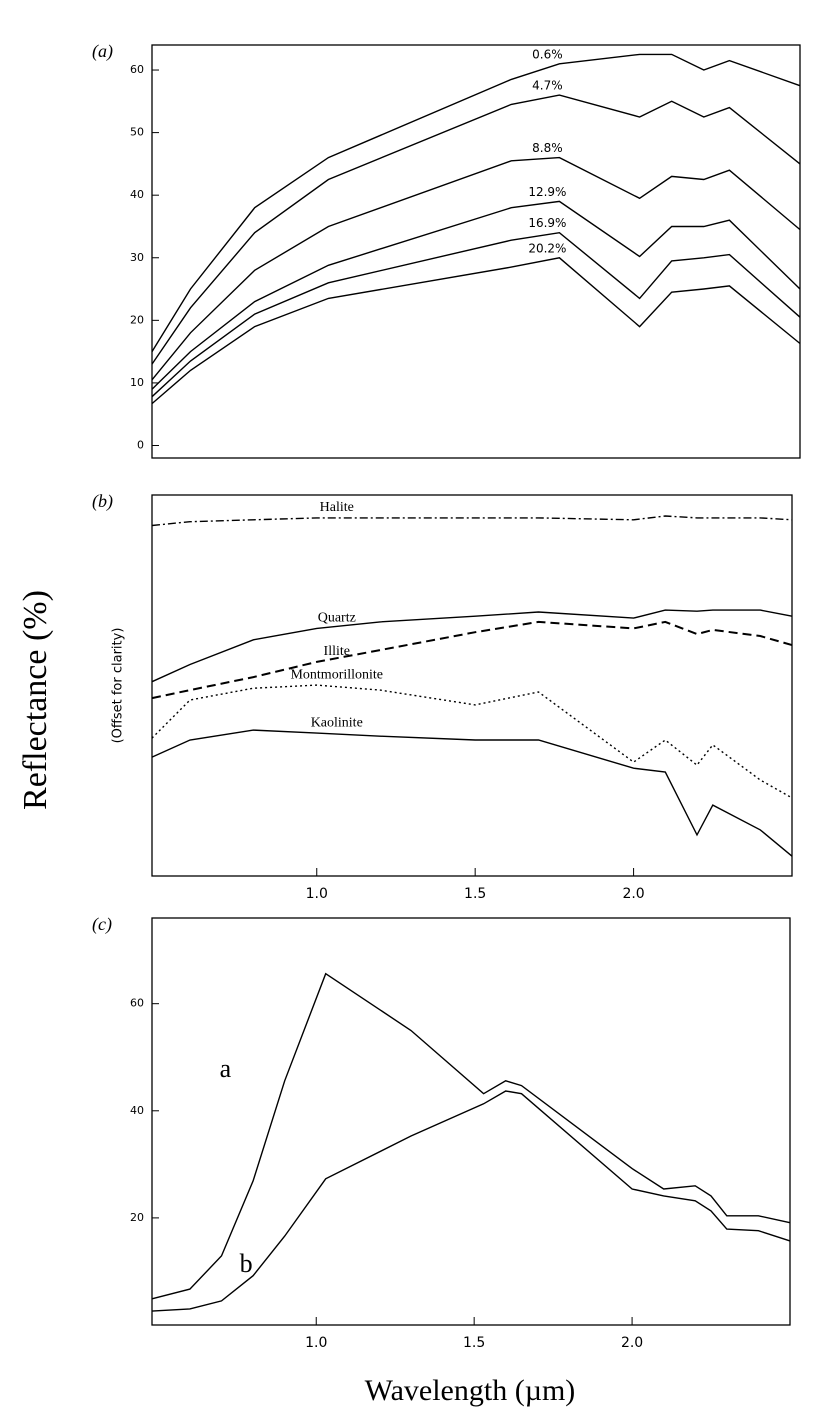 The width and height of the screenshot is (820, 1422). I want to click on series-label: 16.9%, so click(547, 223).